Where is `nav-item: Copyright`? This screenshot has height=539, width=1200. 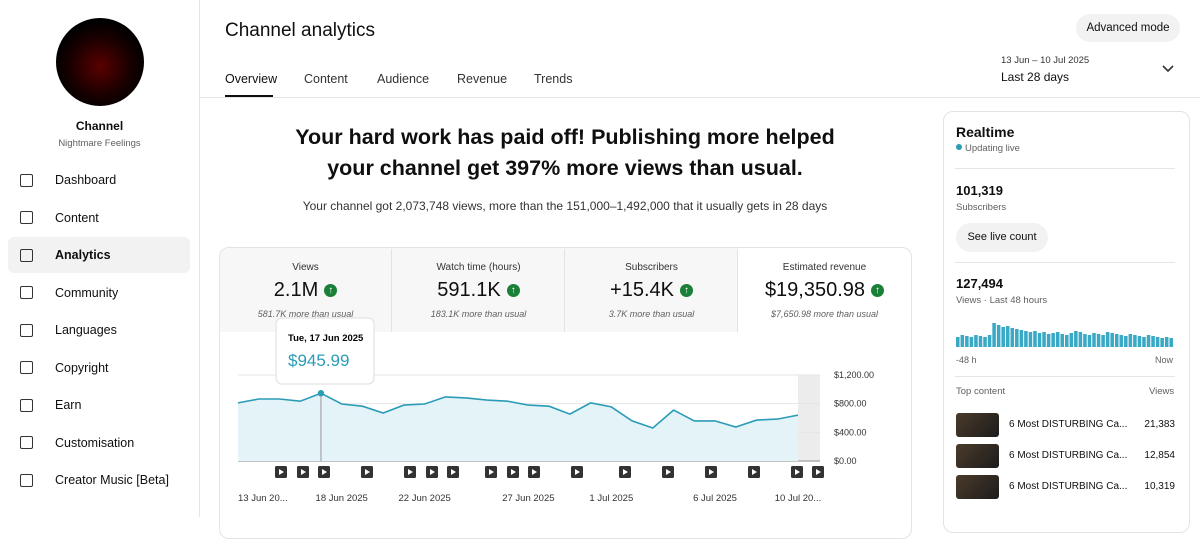
nav-item: Copyright is located at coordinates (99, 368).